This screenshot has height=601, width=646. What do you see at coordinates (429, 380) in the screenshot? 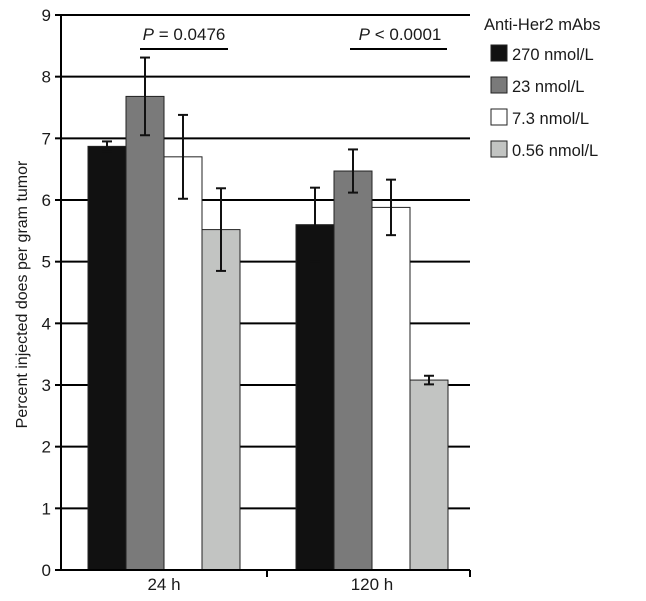
I see `error-bar-0-56-nmol-l-120-h` at bounding box center [429, 380].